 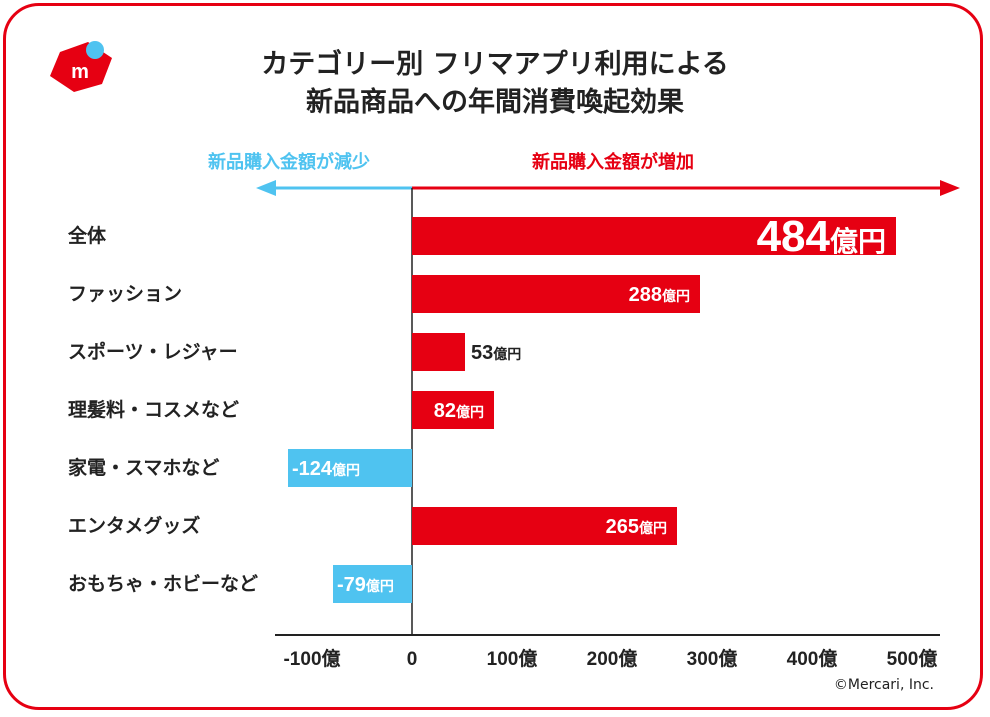 I want to click on category-label: ファッション, so click(x=125, y=294).